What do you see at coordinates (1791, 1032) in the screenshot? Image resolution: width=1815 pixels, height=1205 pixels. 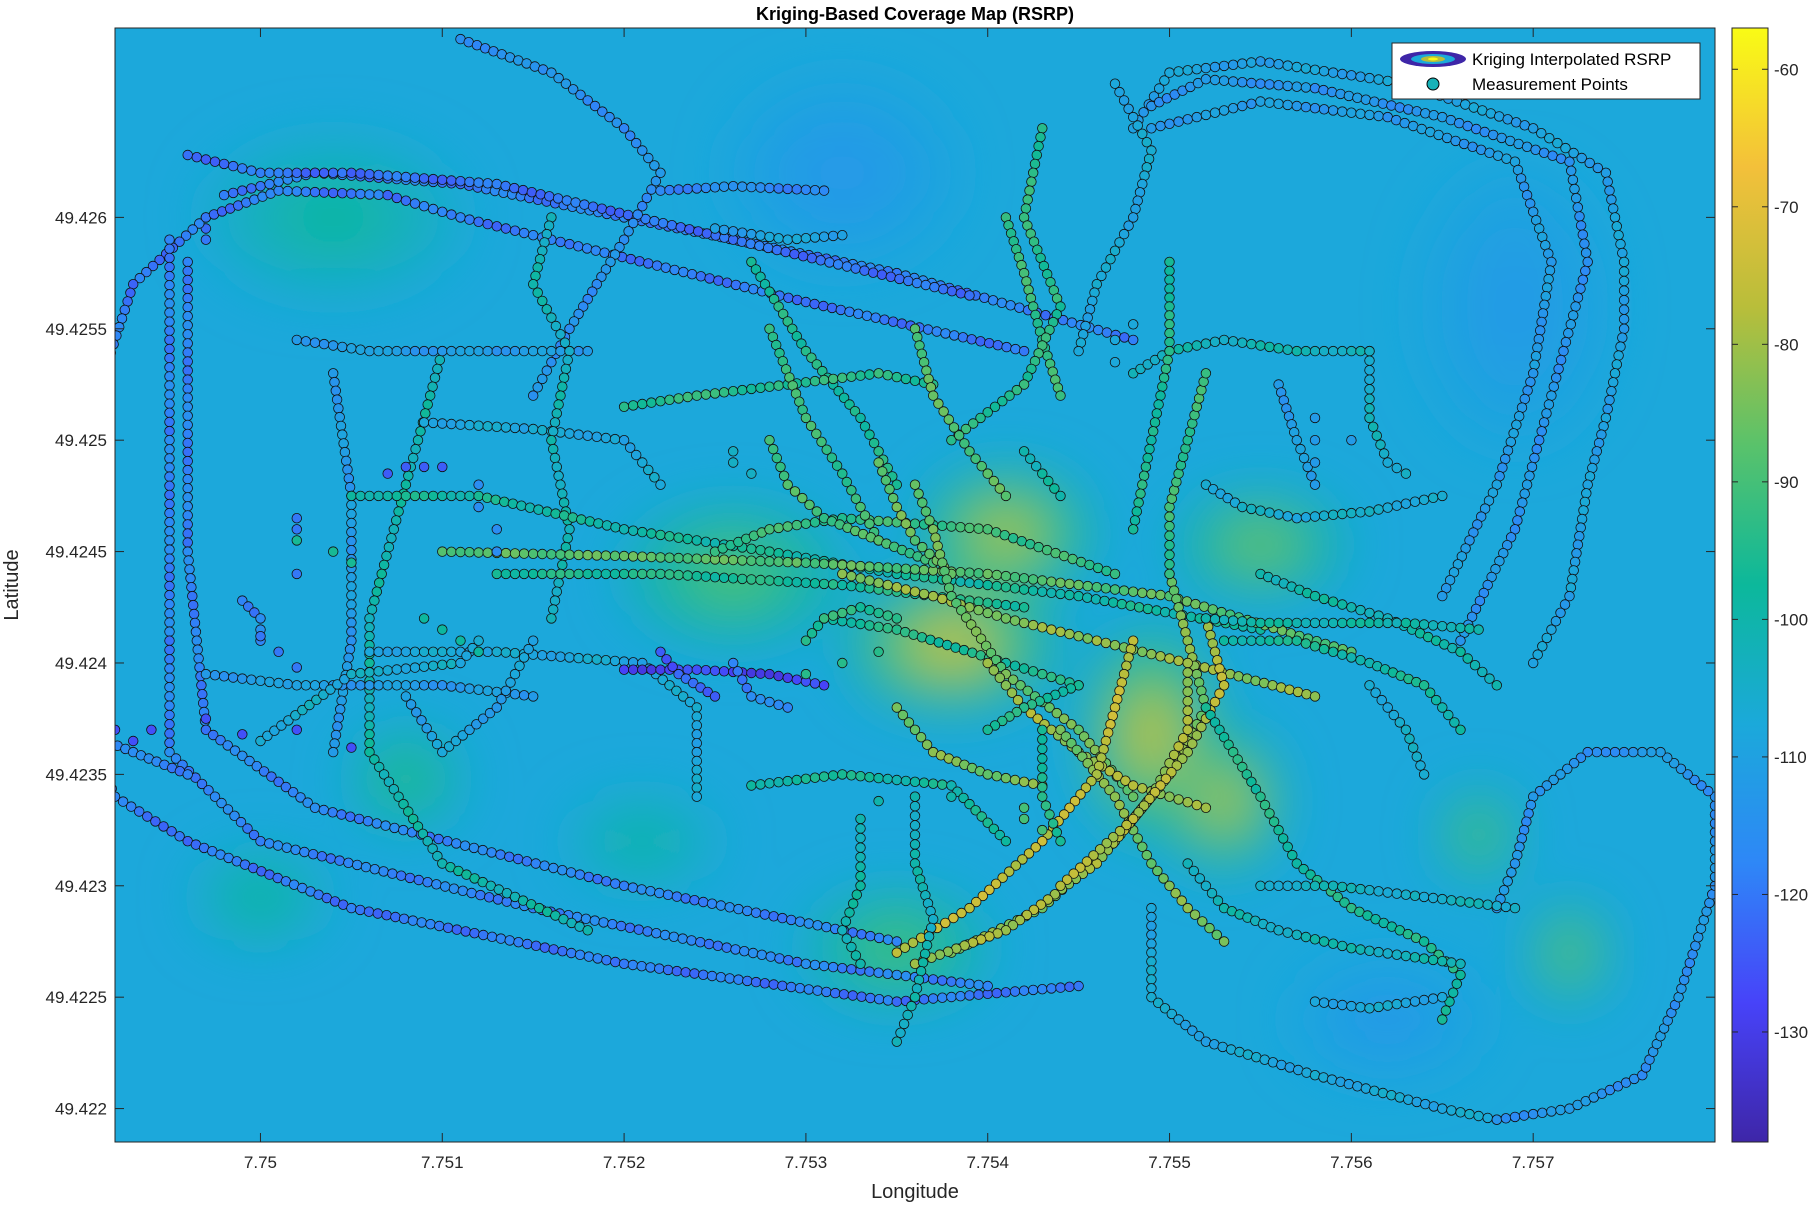 I see `colorbar-tick-label: -130` at bounding box center [1791, 1032].